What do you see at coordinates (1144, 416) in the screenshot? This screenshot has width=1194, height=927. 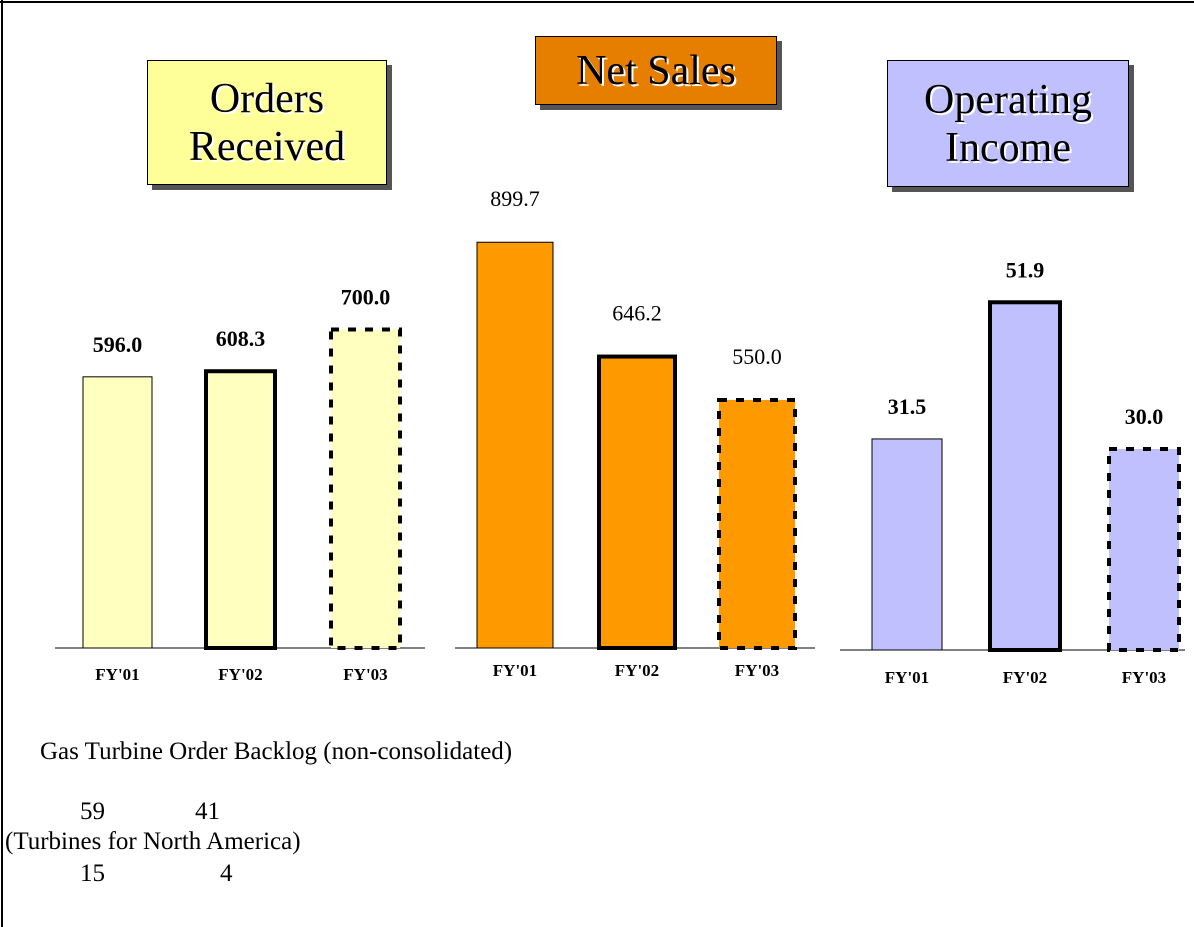 I see `value-label: 30.0` at bounding box center [1144, 416].